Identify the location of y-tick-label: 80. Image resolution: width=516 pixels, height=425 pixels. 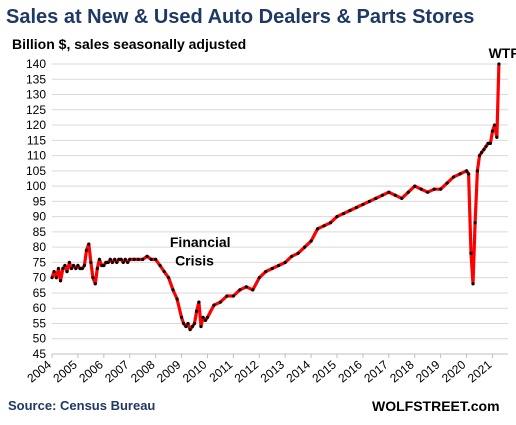
(40, 247).